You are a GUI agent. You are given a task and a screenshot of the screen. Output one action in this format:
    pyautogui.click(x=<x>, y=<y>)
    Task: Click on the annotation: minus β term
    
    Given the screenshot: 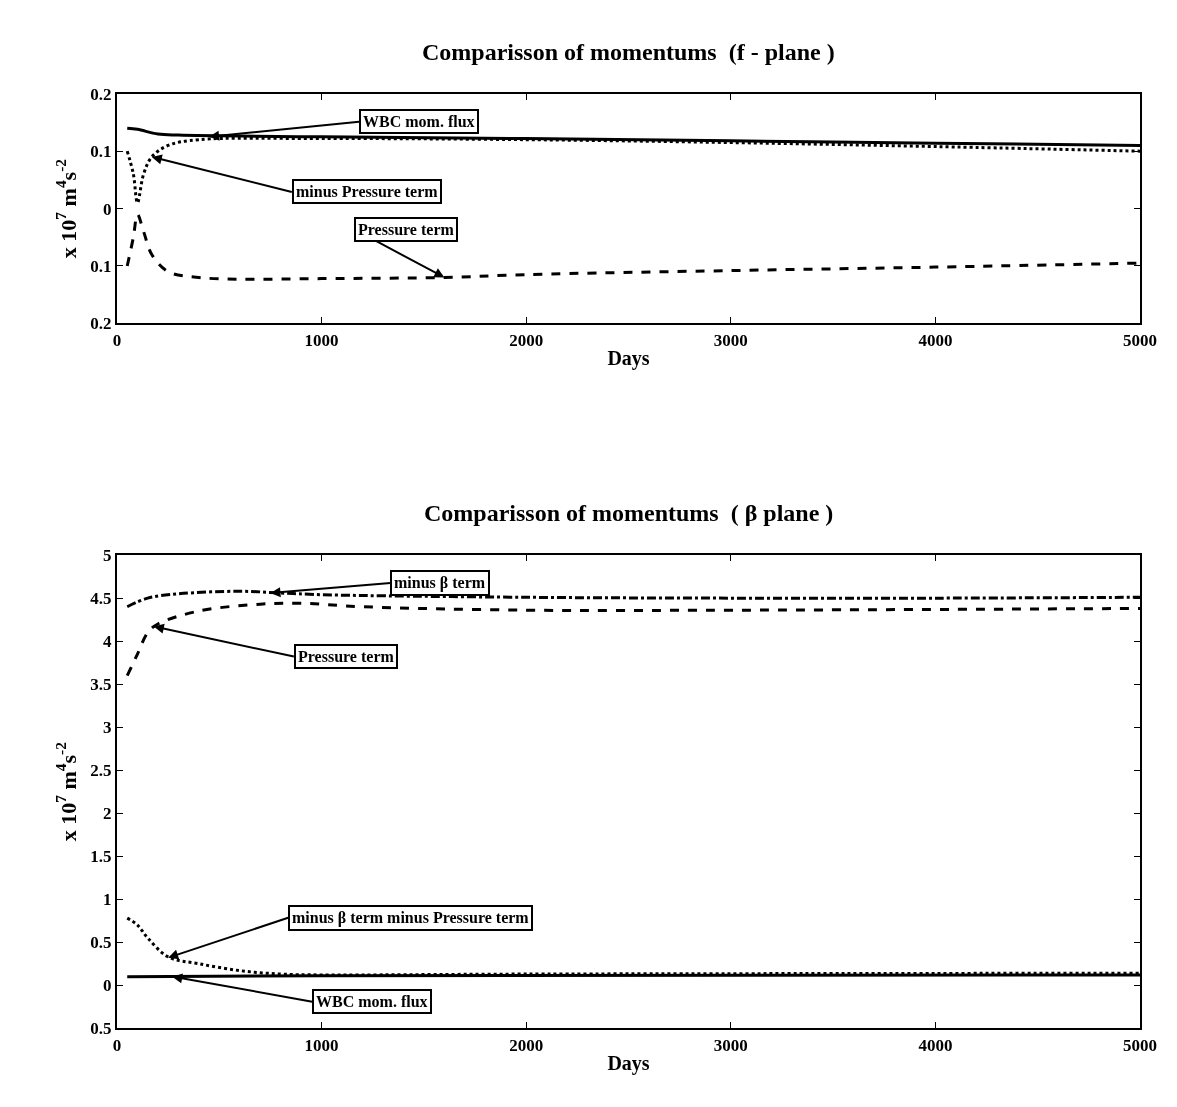 What is the action you would take?
    pyautogui.click(x=440, y=583)
    